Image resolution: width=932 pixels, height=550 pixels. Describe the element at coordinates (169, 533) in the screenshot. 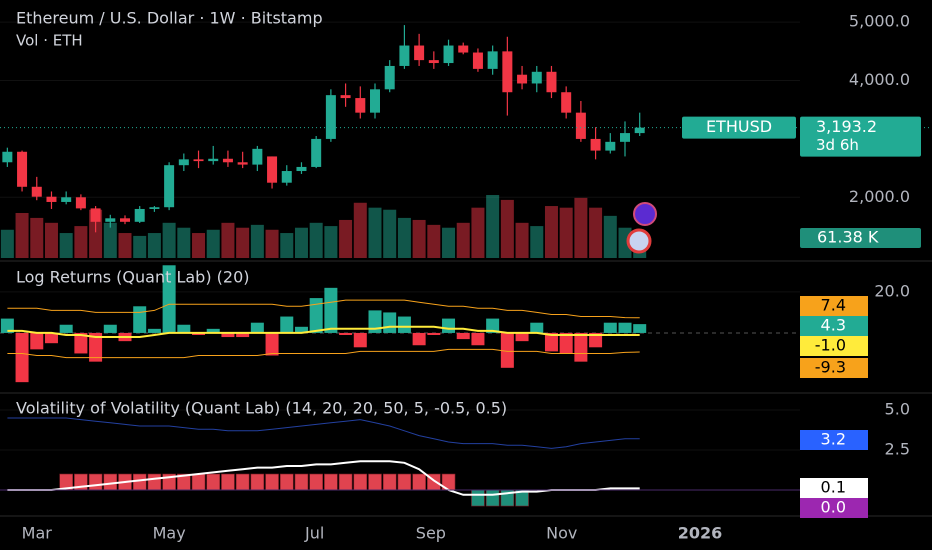

I see `x-tick-label: May` at that location.